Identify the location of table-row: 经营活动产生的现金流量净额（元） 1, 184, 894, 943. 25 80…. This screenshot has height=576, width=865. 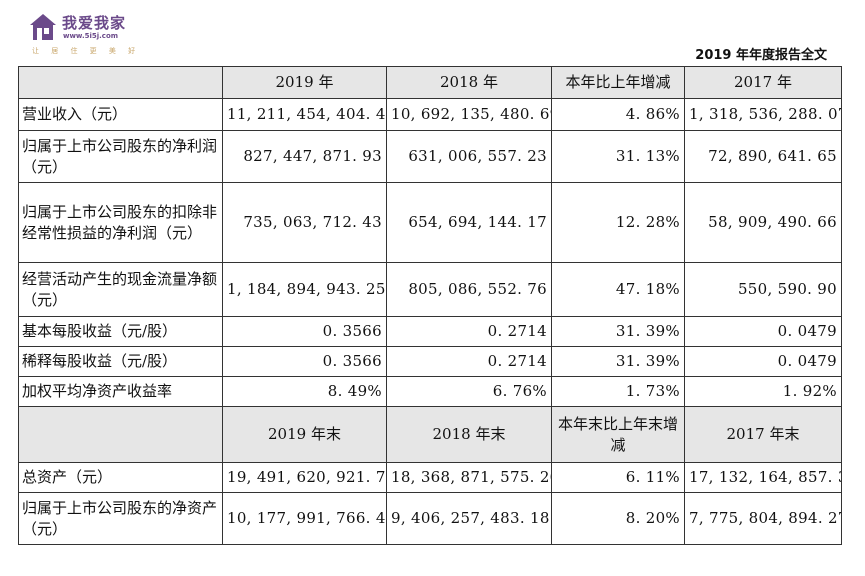
(430, 289).